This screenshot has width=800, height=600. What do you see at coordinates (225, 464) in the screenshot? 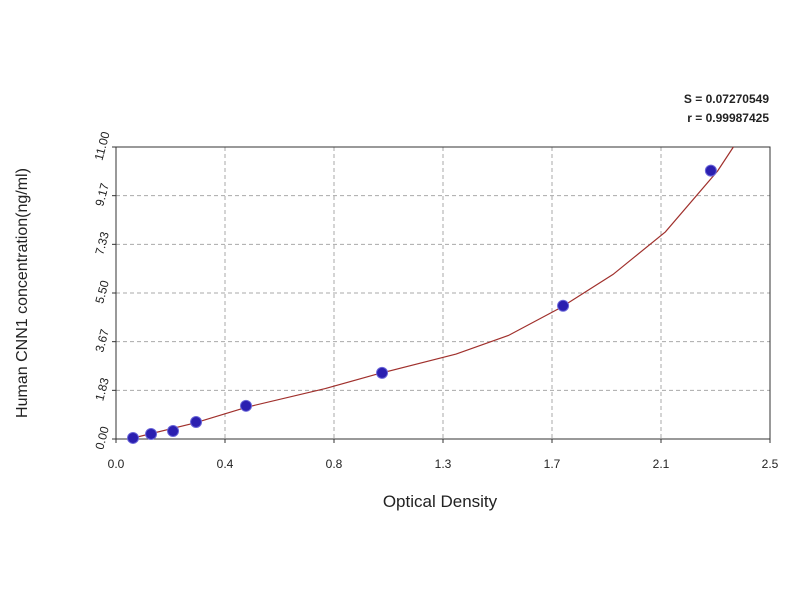
I see `x-tick-label: 0.4` at bounding box center [225, 464].